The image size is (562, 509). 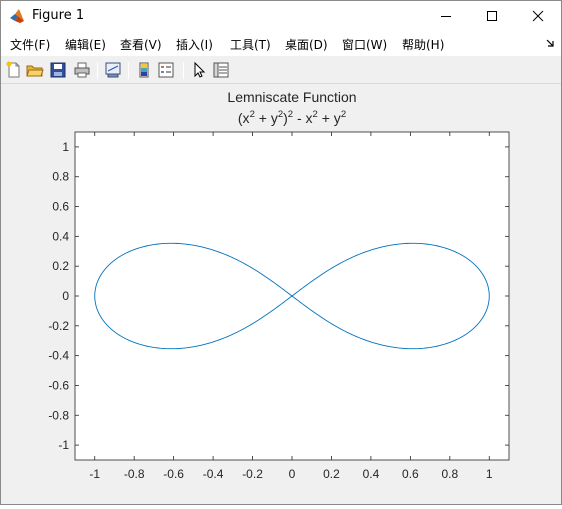 I want to click on x-tick-label: 0.4, so click(x=371, y=474).